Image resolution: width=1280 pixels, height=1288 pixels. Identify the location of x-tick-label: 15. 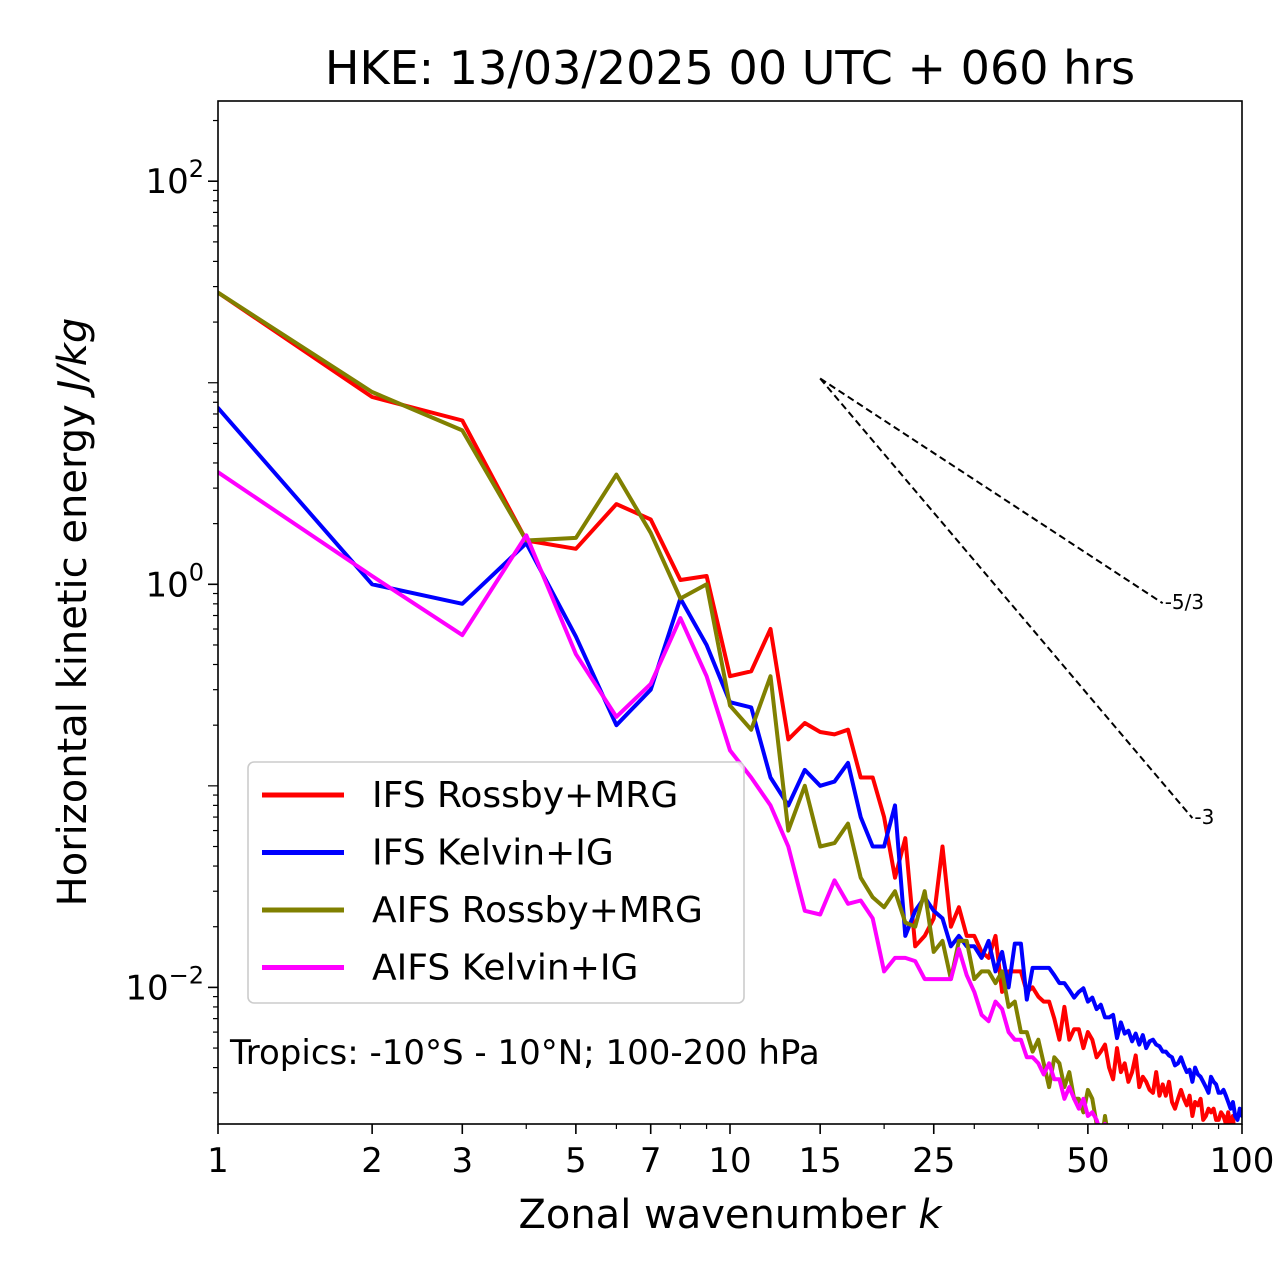
(820, 1161).